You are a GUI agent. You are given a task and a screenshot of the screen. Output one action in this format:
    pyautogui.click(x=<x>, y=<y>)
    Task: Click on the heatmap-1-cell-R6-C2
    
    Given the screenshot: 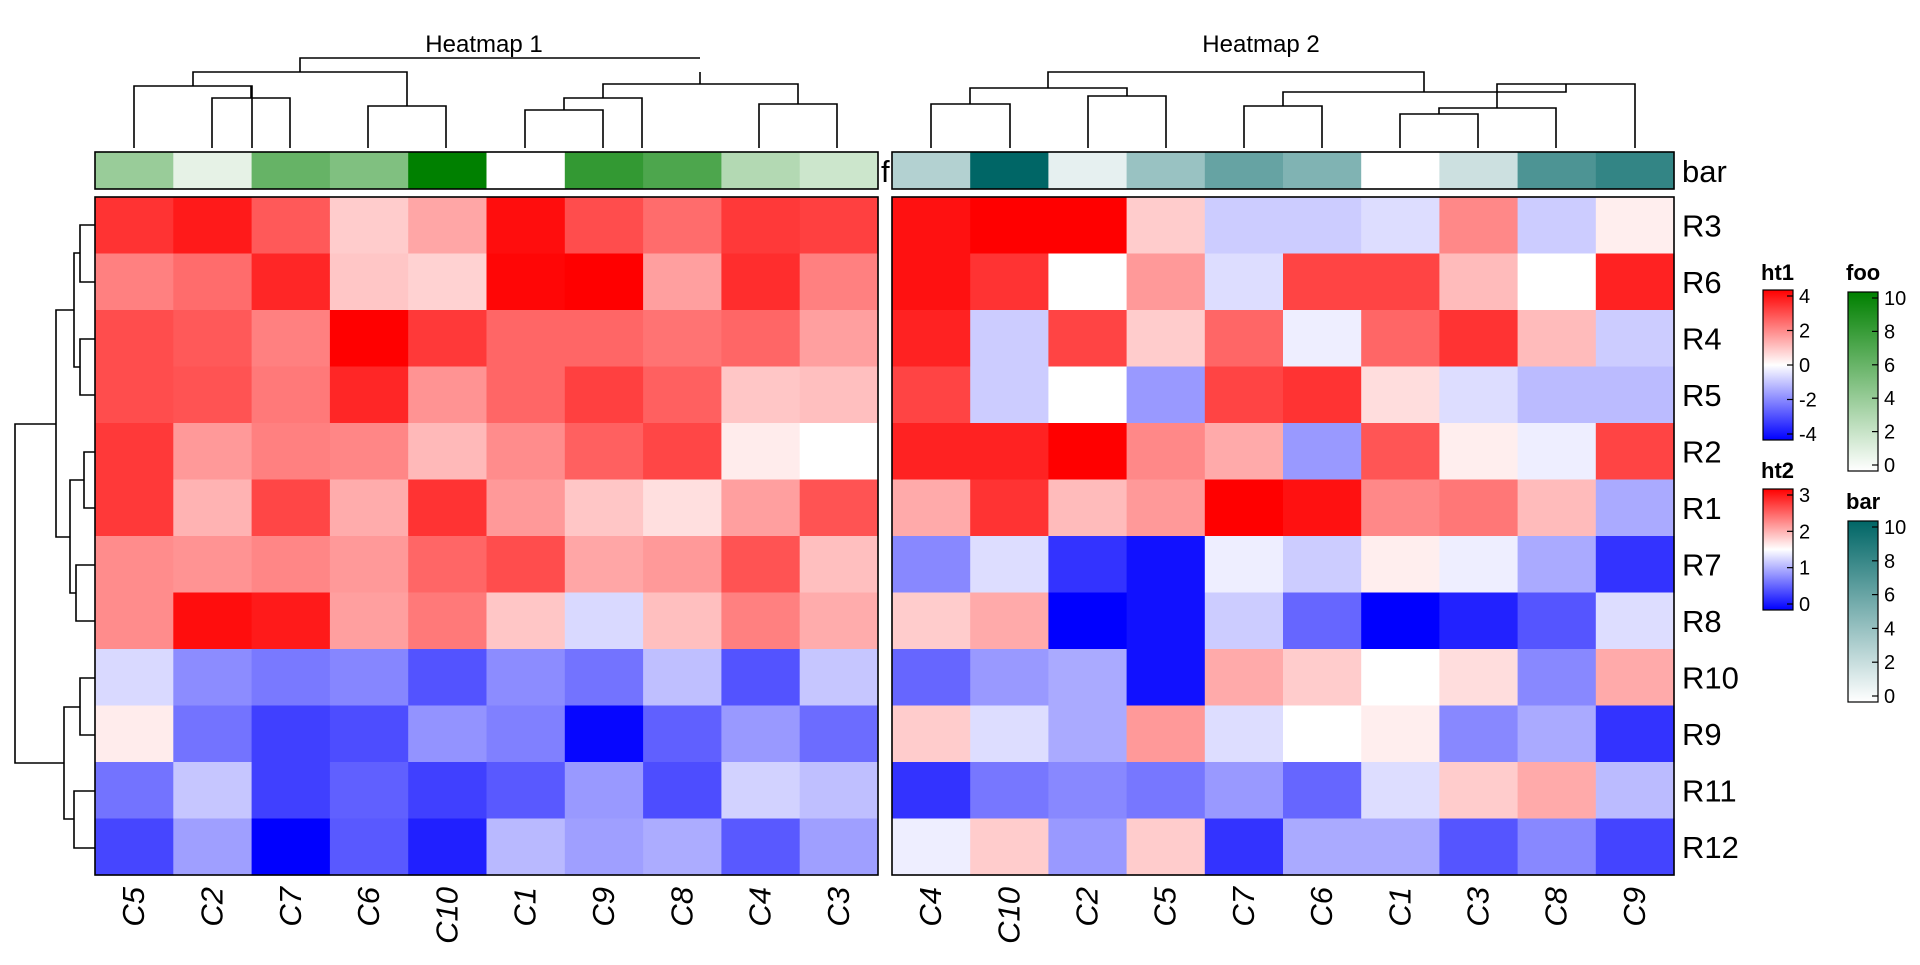 What is the action you would take?
    pyautogui.click(x=213, y=282)
    